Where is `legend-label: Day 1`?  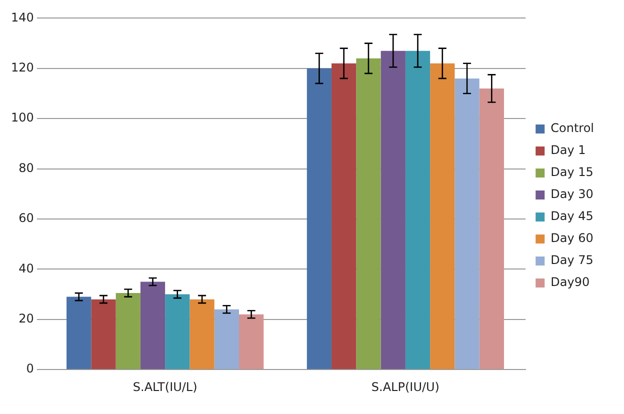 legend-label: Day 1 is located at coordinates (568, 150).